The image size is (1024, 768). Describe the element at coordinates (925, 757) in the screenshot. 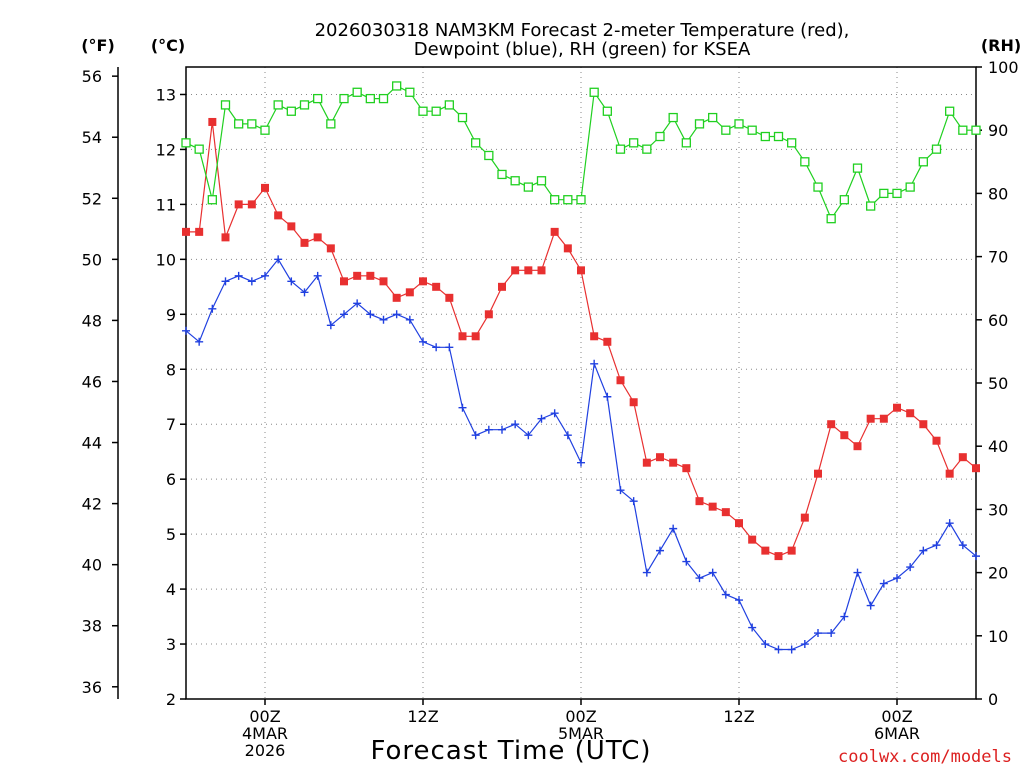

I see `credit-label: coolwx.com/models` at that location.